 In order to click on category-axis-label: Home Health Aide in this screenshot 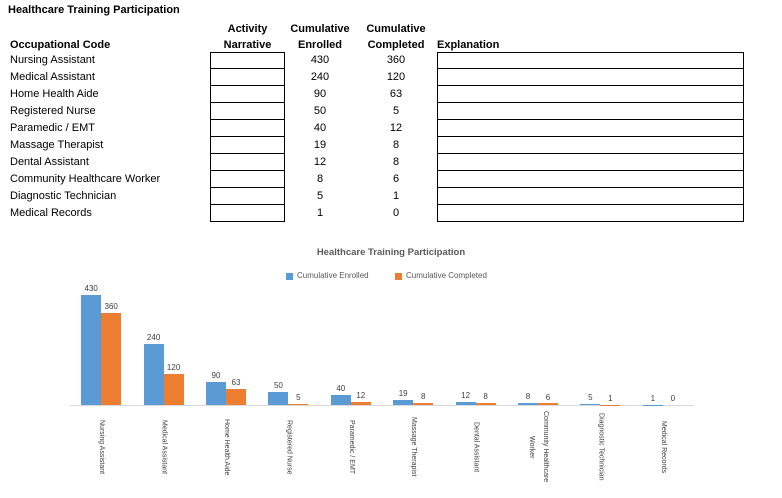, I will do `click(226, 447)`.